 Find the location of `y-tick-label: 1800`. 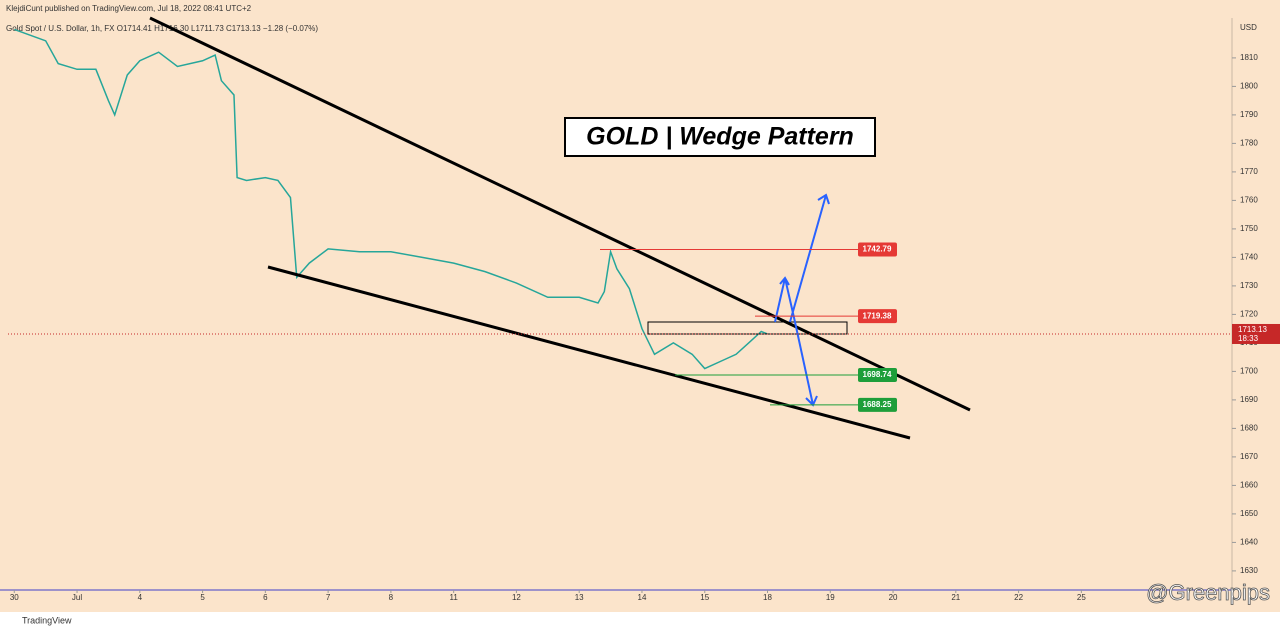

y-tick-label: 1800 is located at coordinates (1249, 86).